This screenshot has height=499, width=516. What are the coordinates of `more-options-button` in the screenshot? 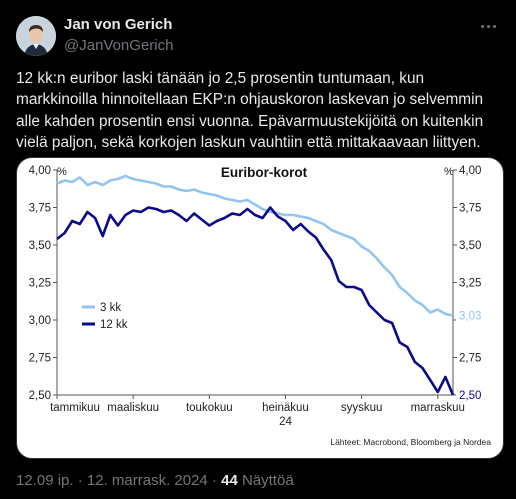 It's located at (488, 26).